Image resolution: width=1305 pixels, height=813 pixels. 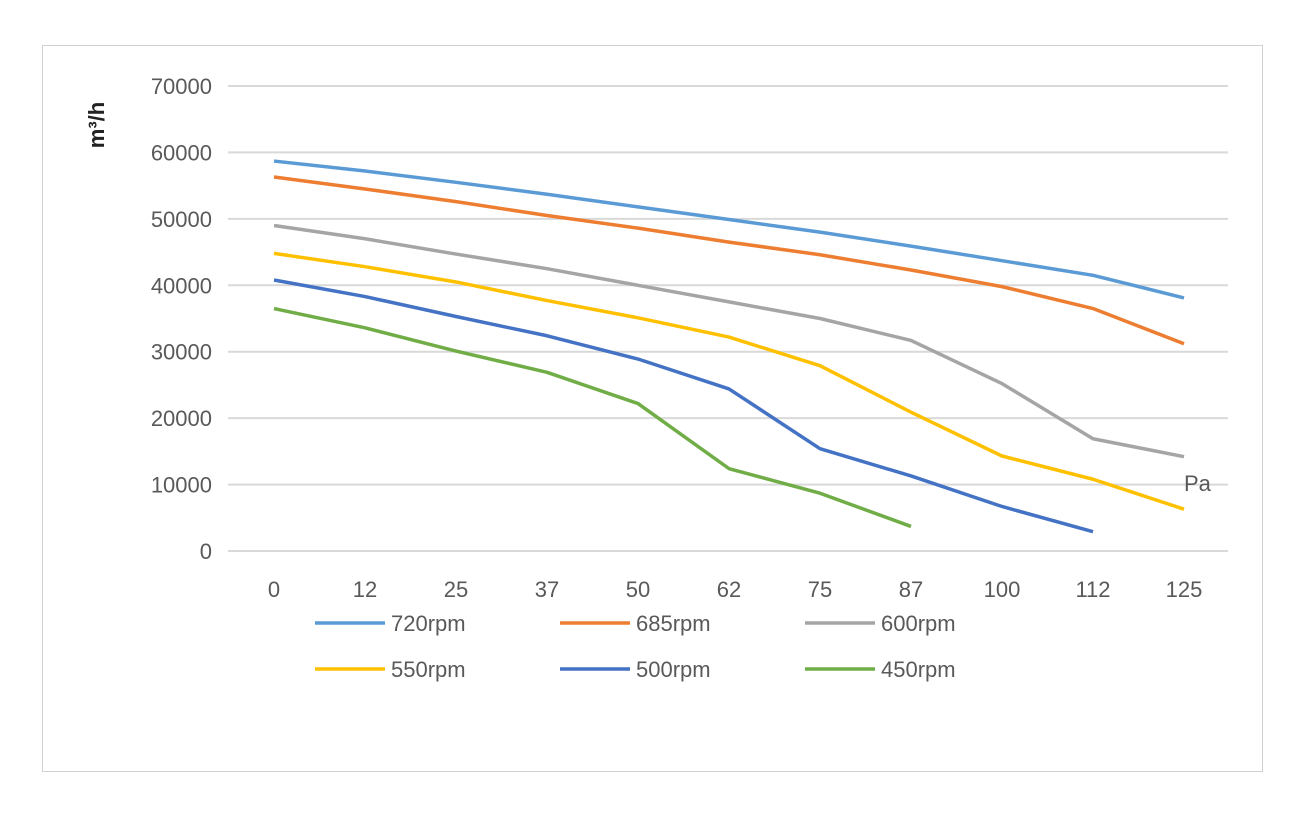 What do you see at coordinates (638, 589) in the screenshot?
I see `x-tick-label: 50` at bounding box center [638, 589].